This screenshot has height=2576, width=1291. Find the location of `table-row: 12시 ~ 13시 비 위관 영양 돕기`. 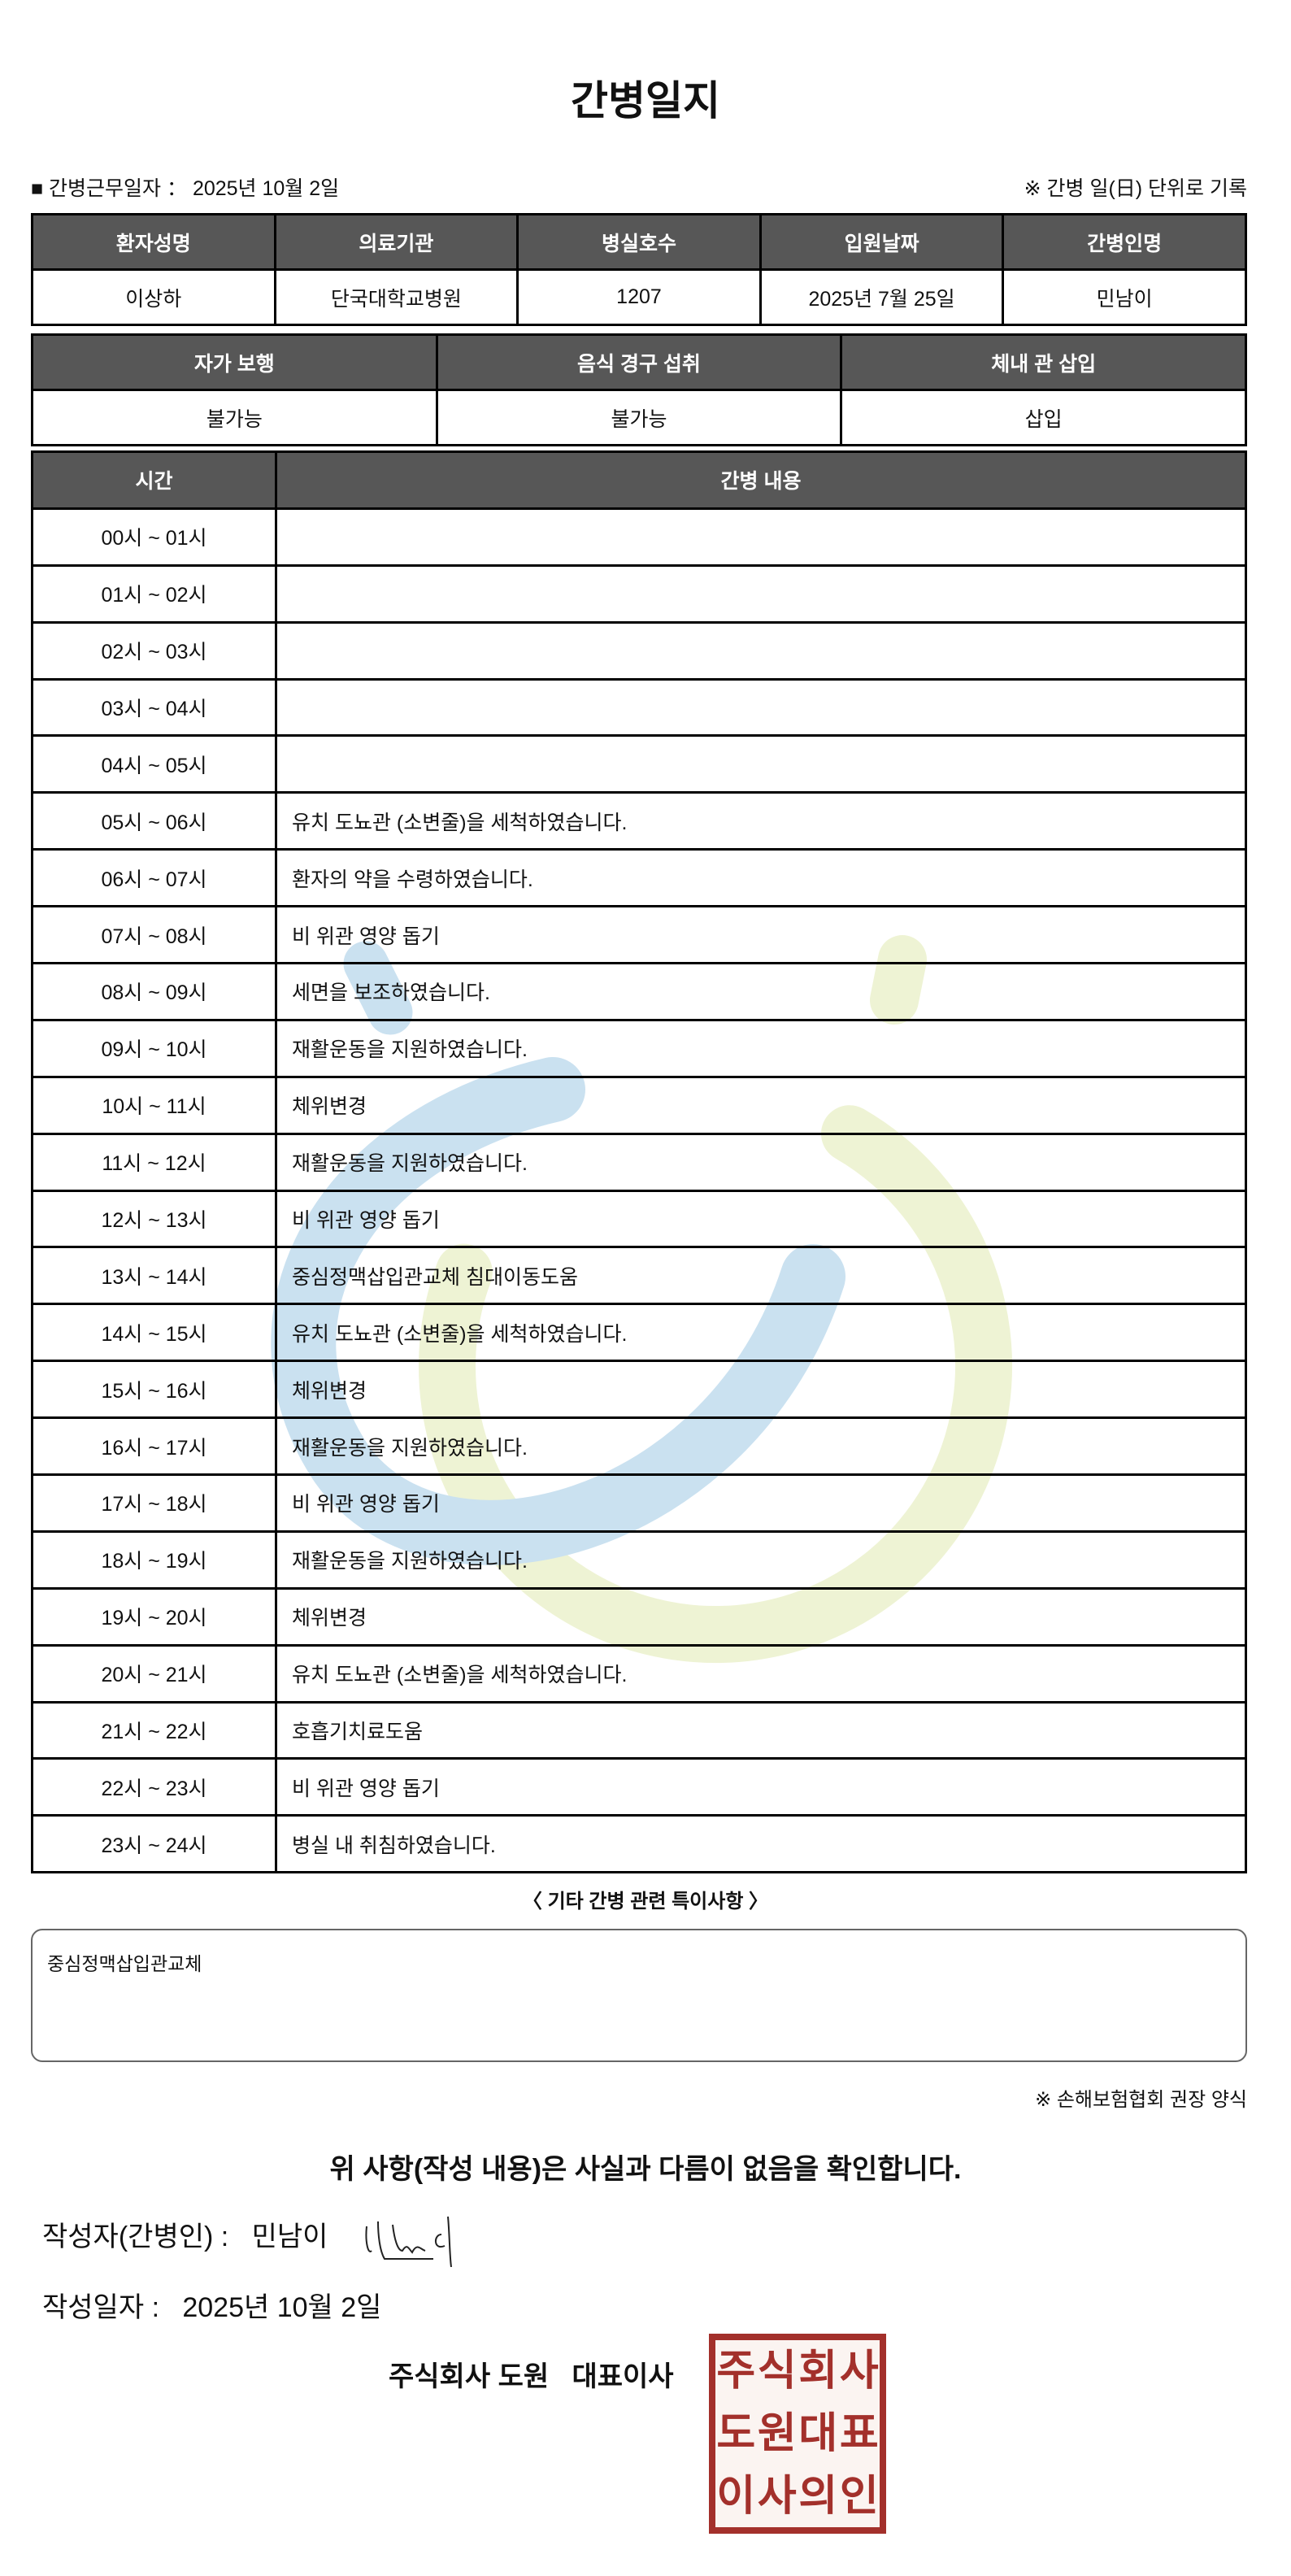

table-row: 12시 ~ 13시 비 위관 영양 돕기 is located at coordinates (639, 1219).